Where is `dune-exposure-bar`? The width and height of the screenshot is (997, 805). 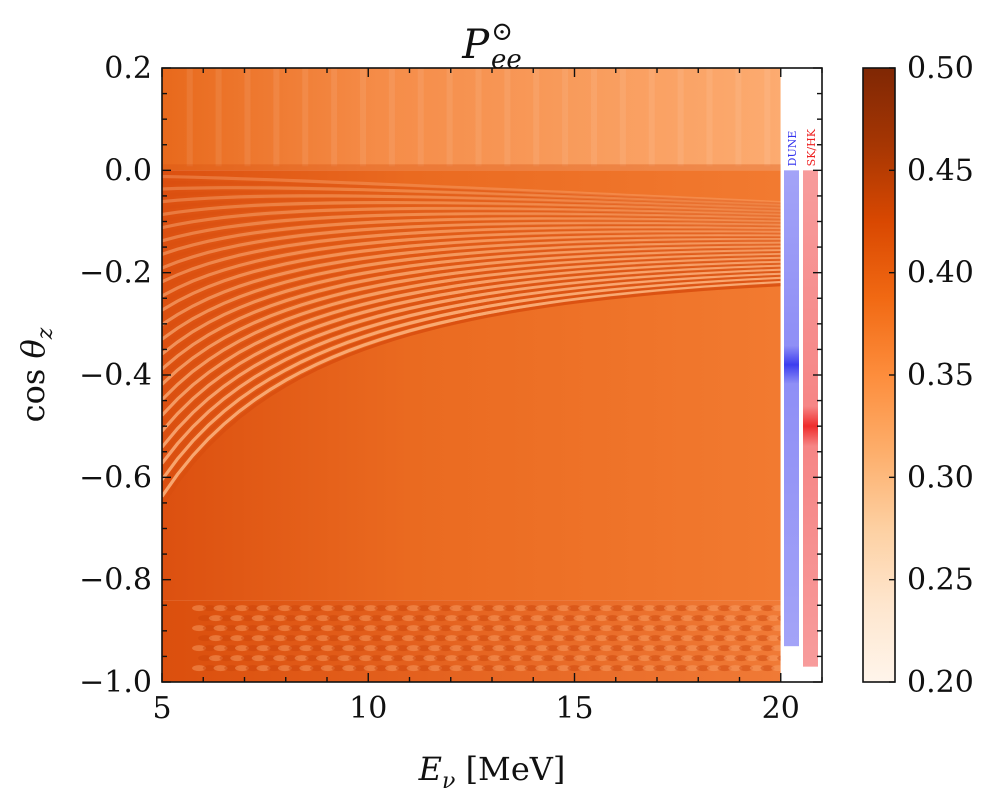
dune-exposure-bar is located at coordinates (791, 408).